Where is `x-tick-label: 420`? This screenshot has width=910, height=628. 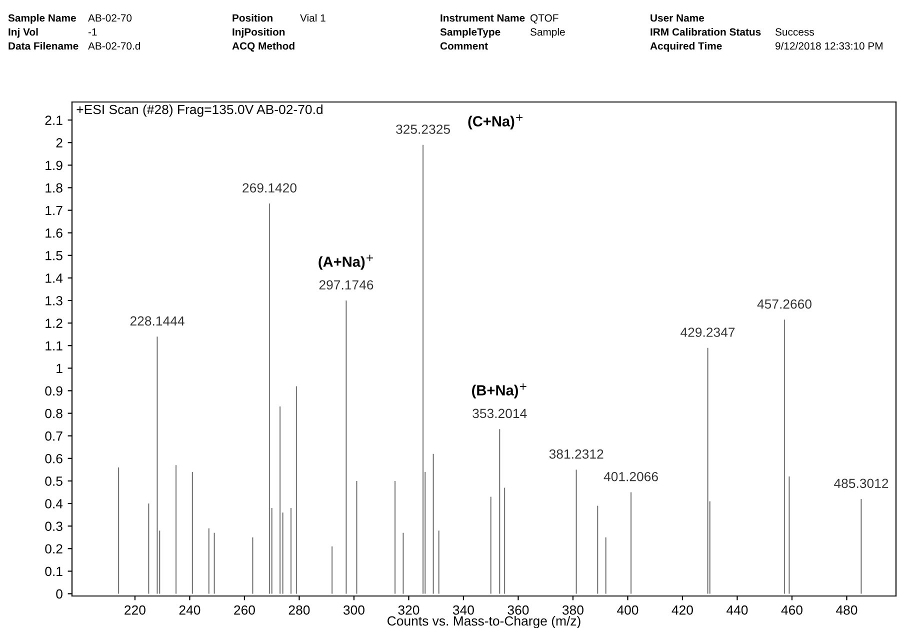 x-tick-label: 420 is located at coordinates (682, 610).